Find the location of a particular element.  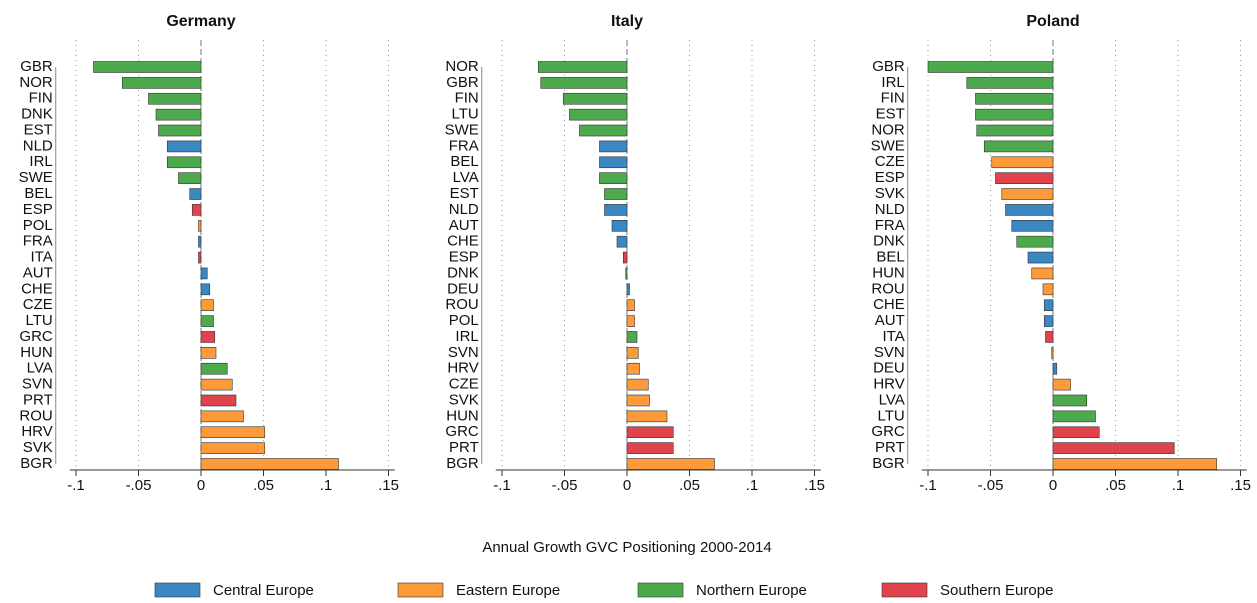

y-tick-label: EST is located at coordinates (890, 114).